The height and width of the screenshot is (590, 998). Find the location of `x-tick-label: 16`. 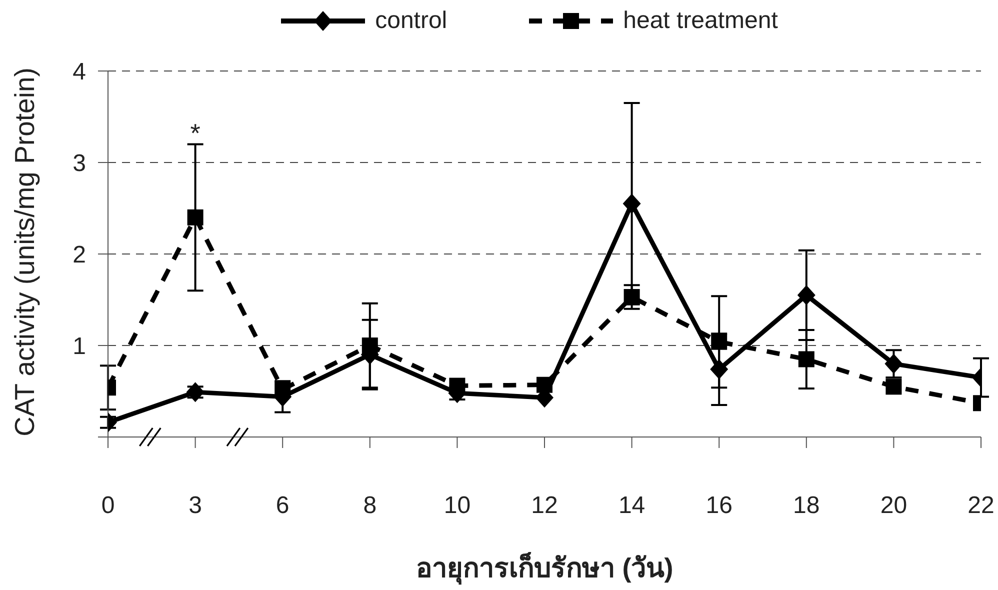

x-tick-label: 16 is located at coordinates (719, 506).